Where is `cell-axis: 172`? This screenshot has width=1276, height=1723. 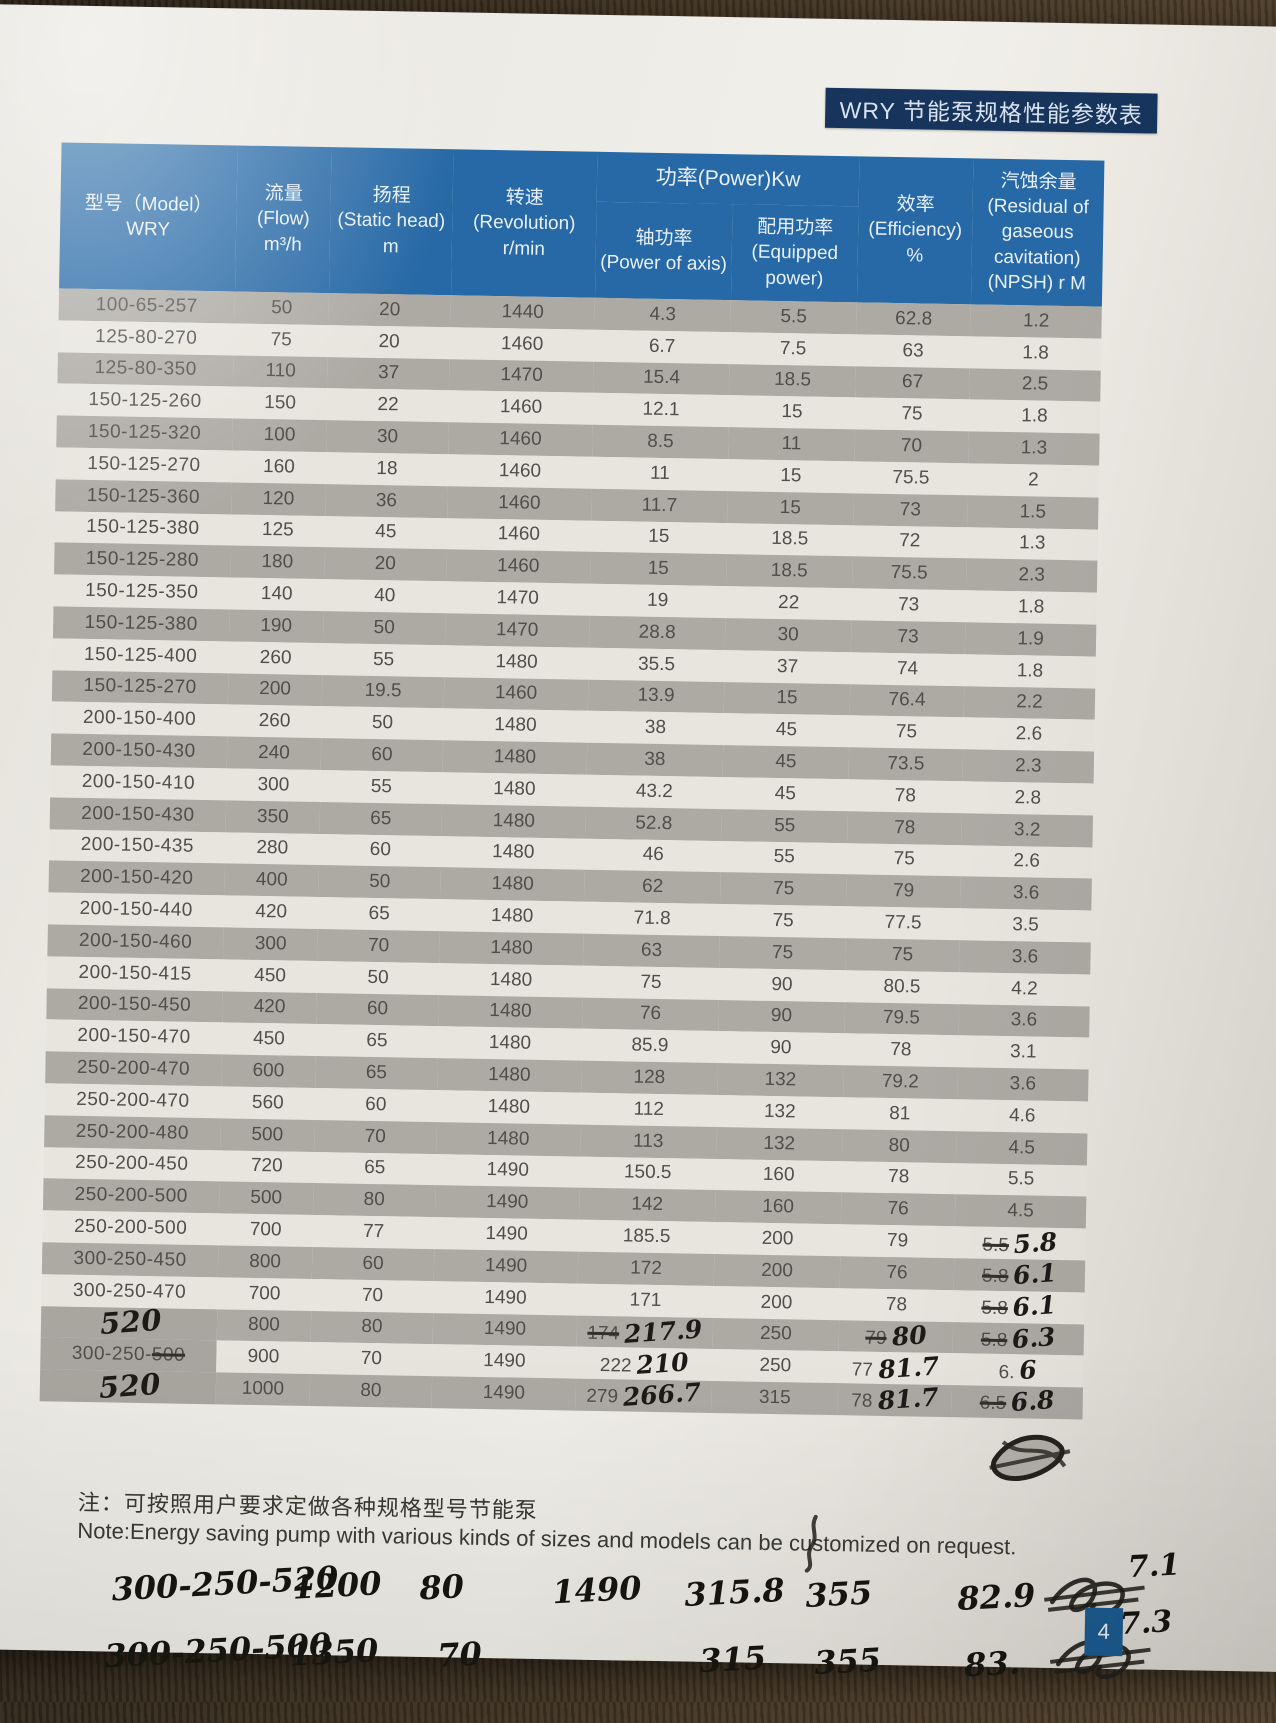 cell-axis: 172 is located at coordinates (646, 1268).